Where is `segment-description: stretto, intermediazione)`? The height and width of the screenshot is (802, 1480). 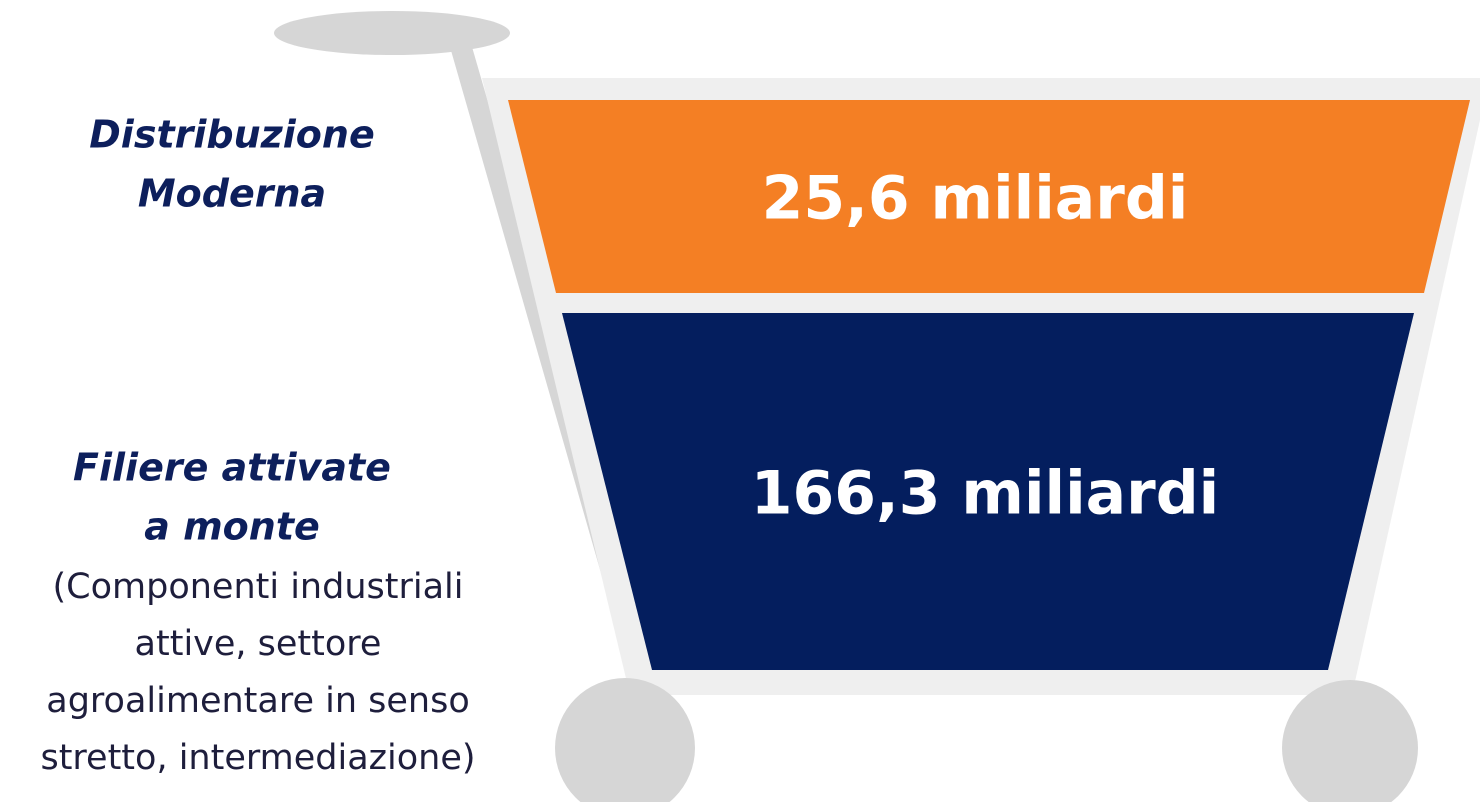
segment-description: stretto, intermediazione) is located at coordinates (257, 758).